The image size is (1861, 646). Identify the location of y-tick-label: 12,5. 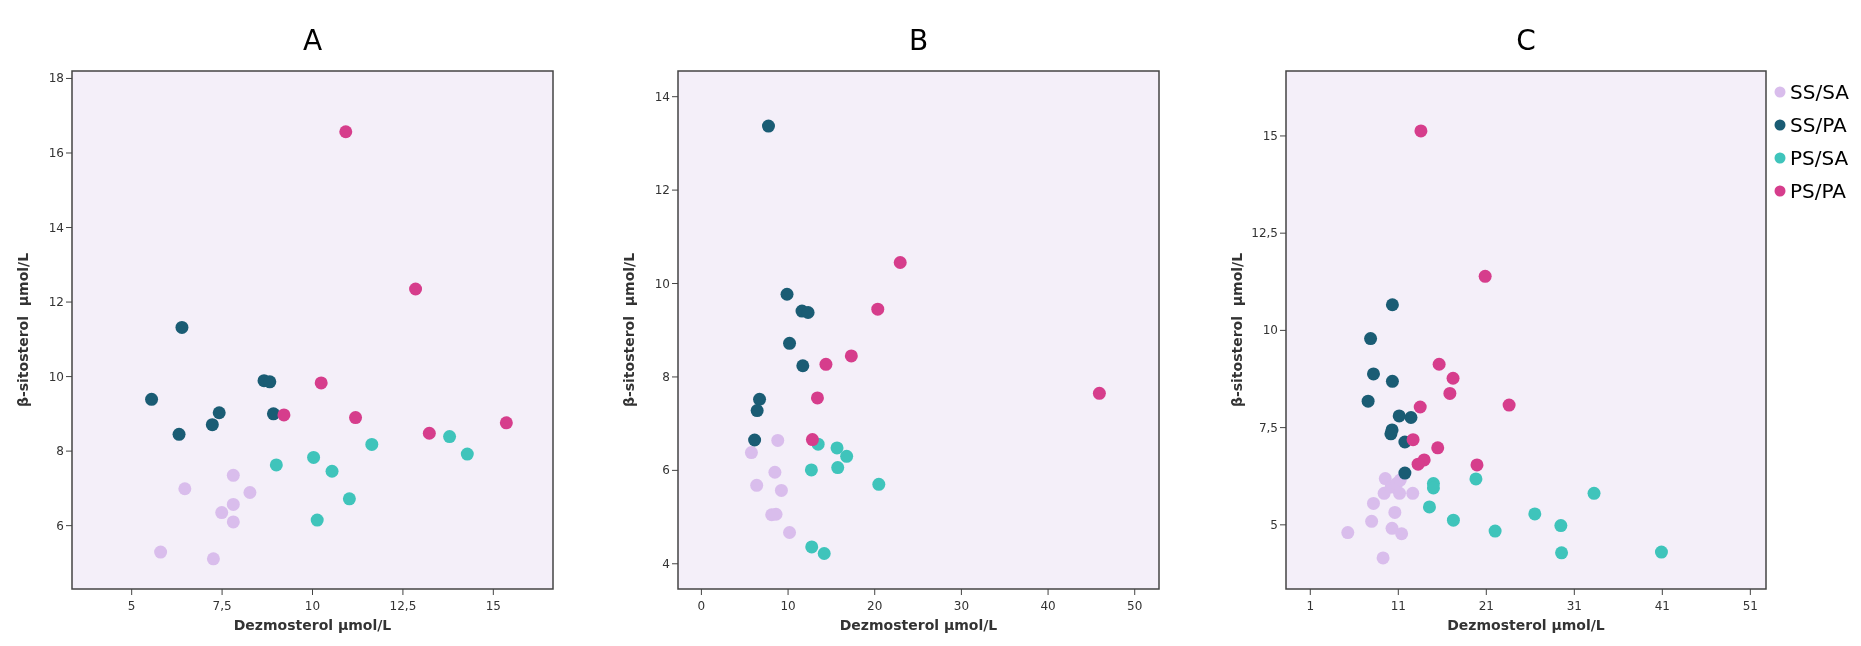
(1264, 233).